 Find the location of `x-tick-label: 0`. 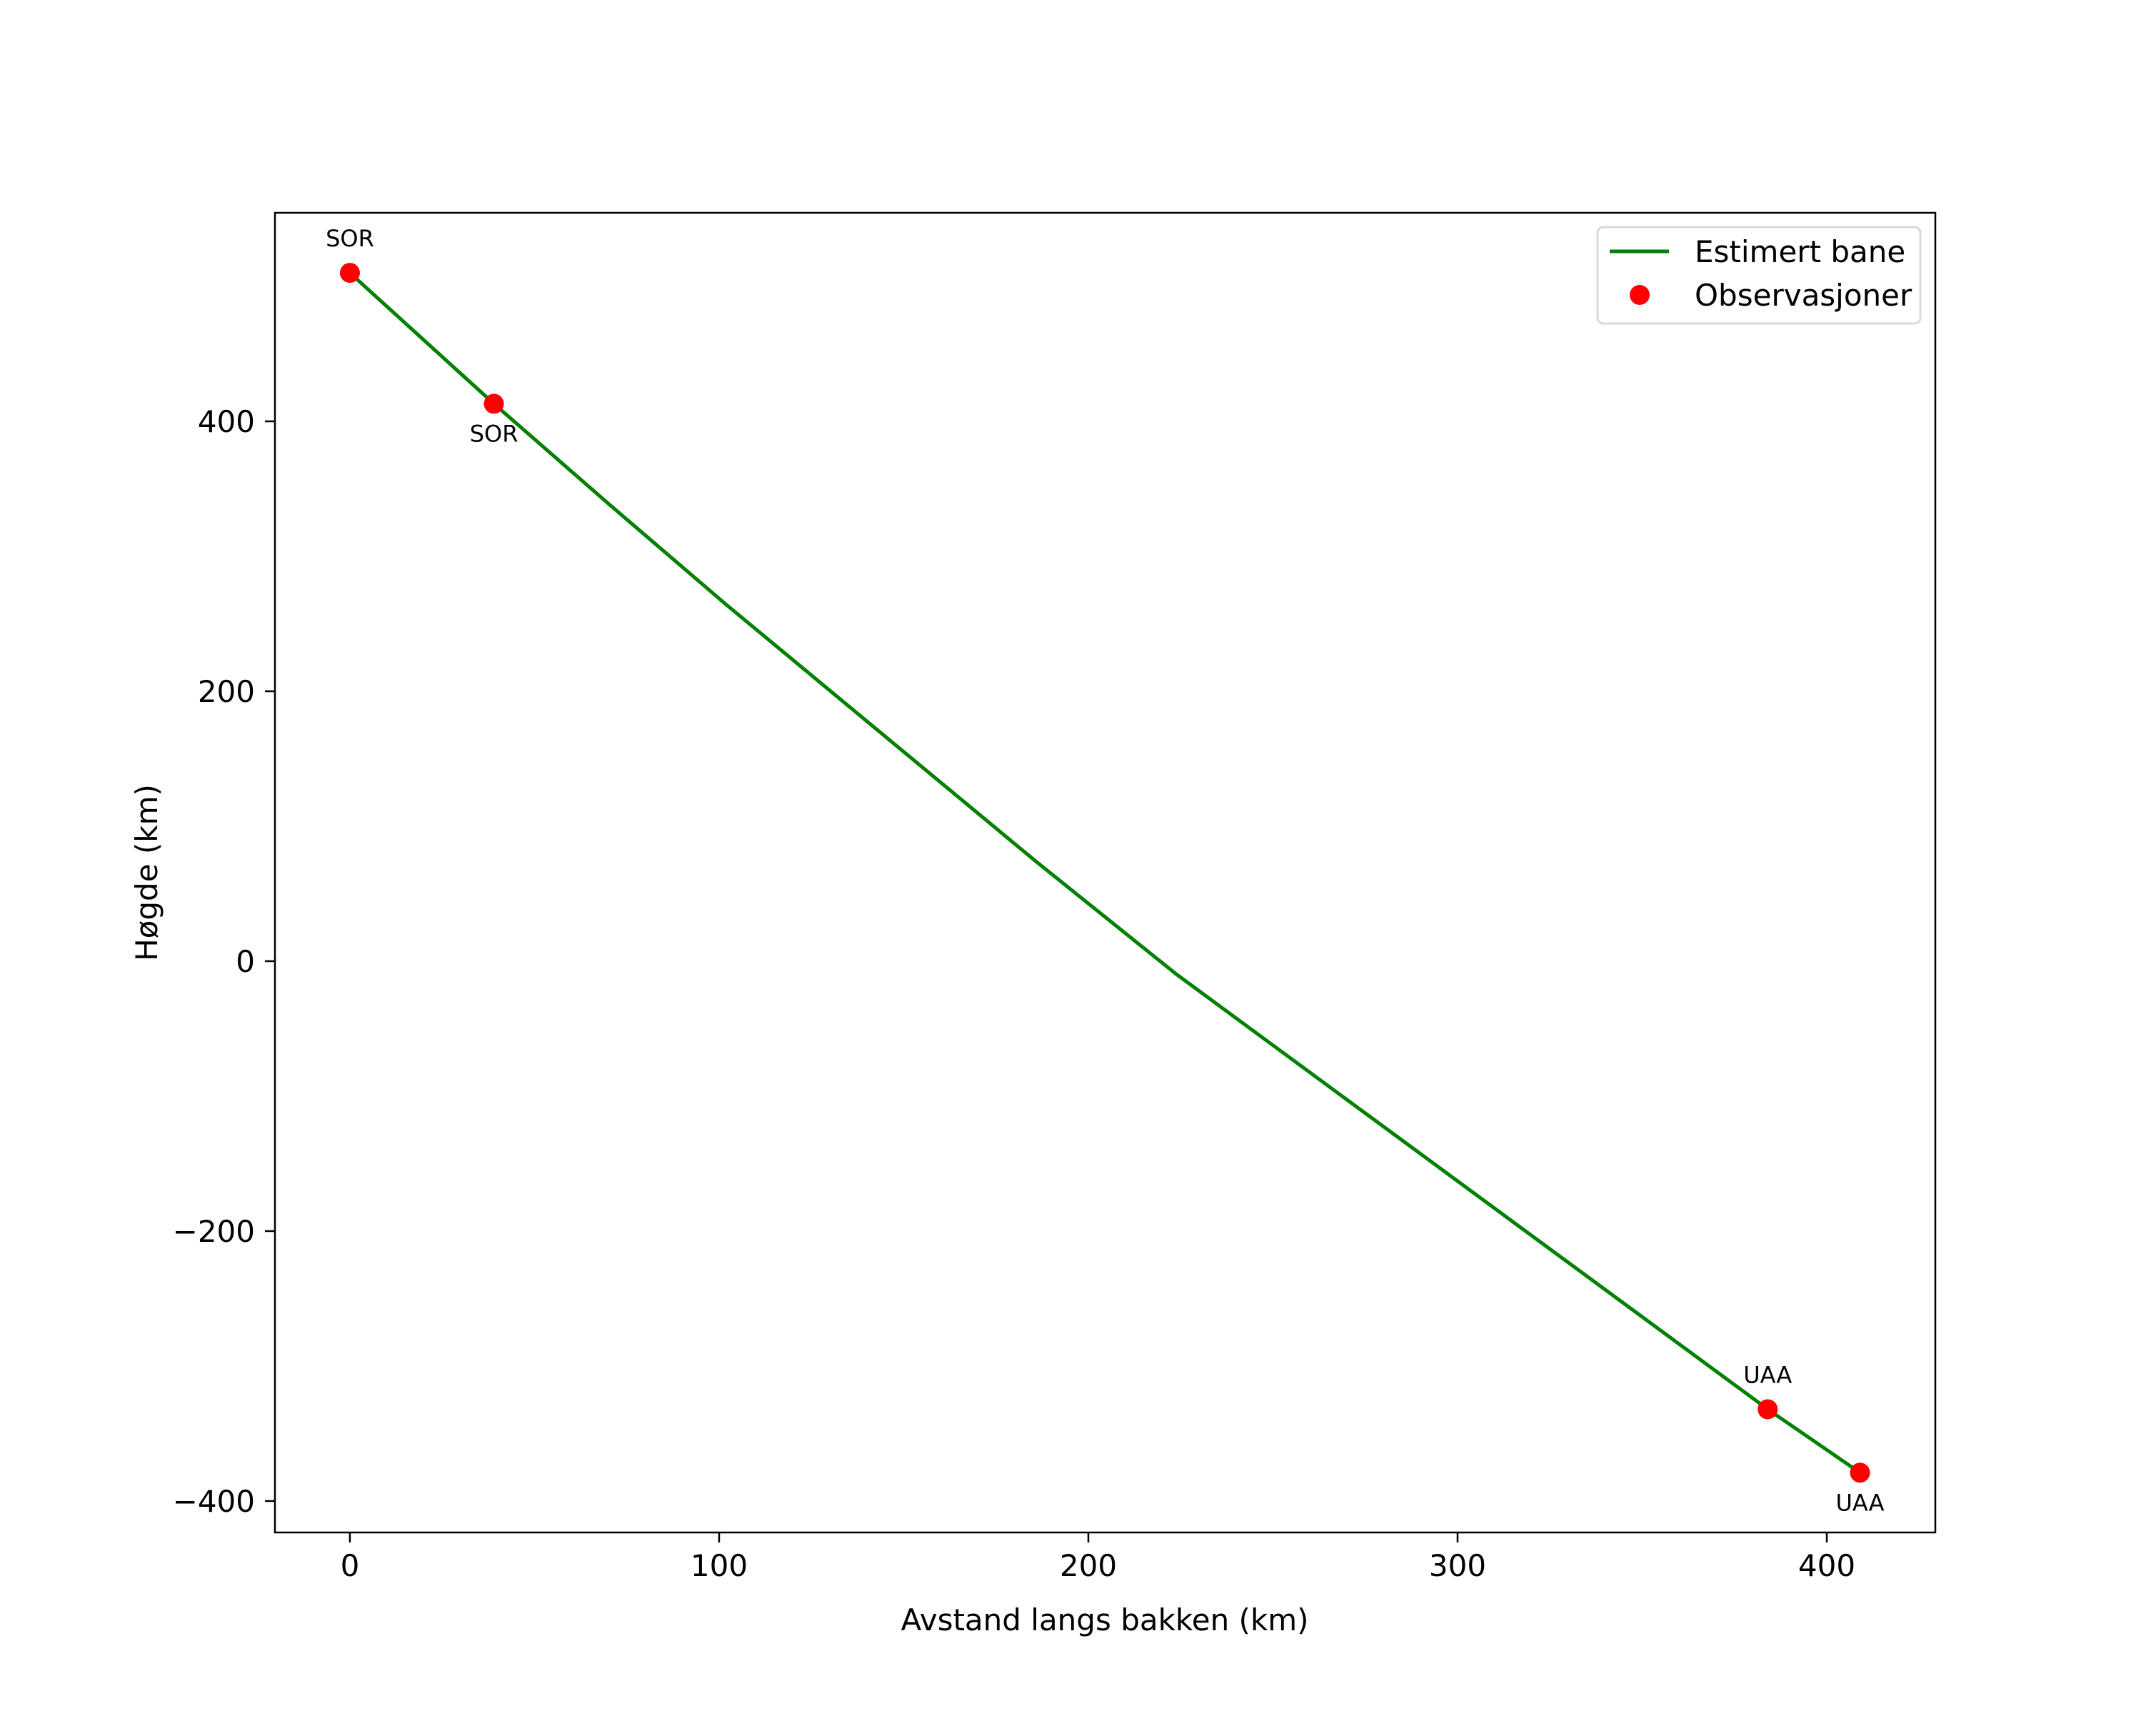

x-tick-label: 0 is located at coordinates (351, 1565).